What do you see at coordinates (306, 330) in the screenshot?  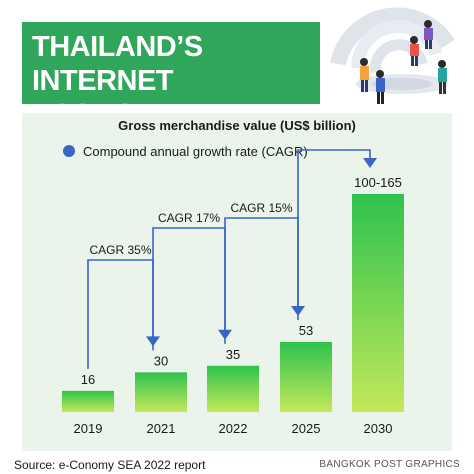 I see `bar-value-label: 53` at bounding box center [306, 330].